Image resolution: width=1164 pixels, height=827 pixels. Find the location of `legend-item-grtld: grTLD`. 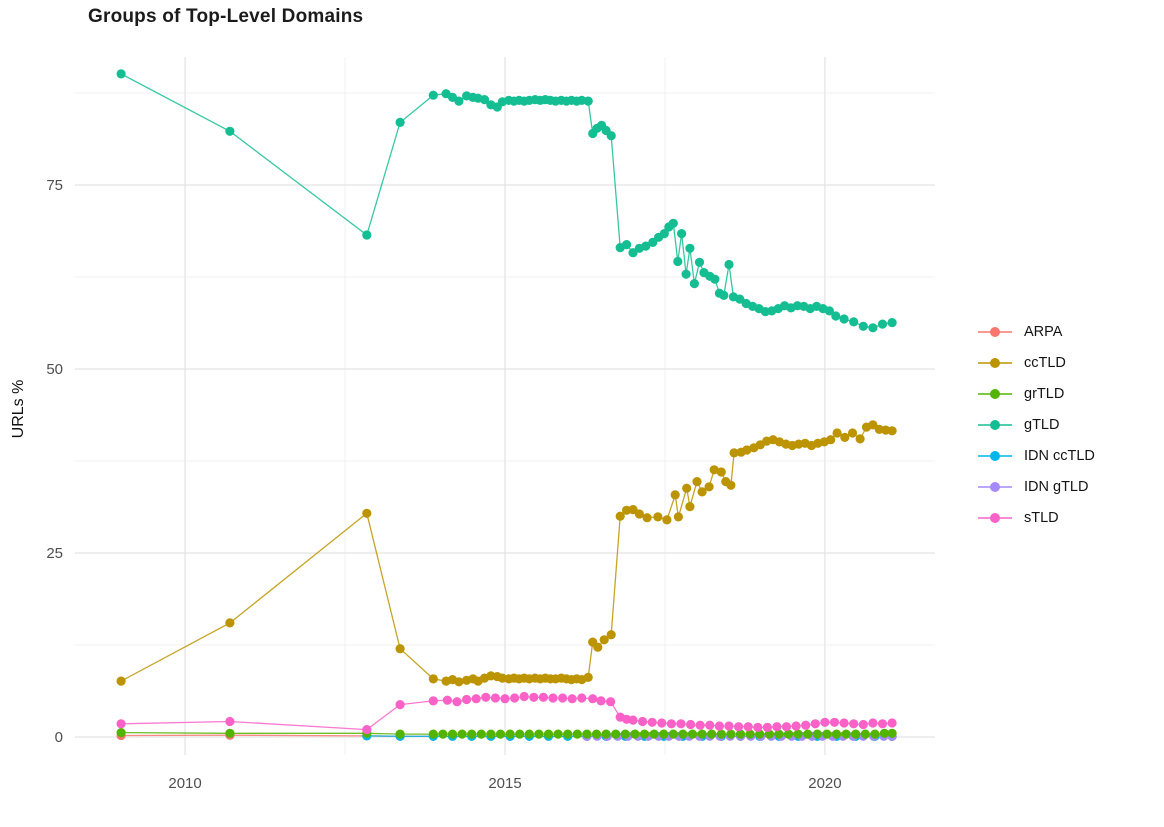

legend-item-grtld: grTLD is located at coordinates (1036, 393).